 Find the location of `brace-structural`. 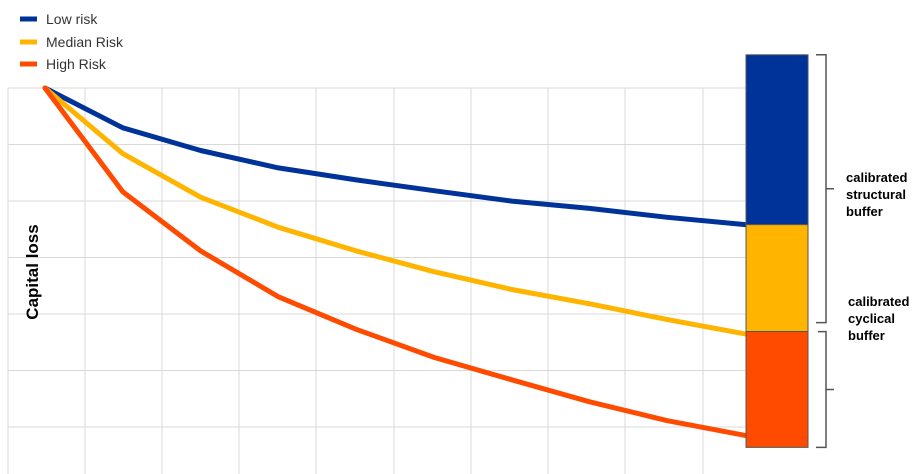

brace-structural is located at coordinates (825, 189).